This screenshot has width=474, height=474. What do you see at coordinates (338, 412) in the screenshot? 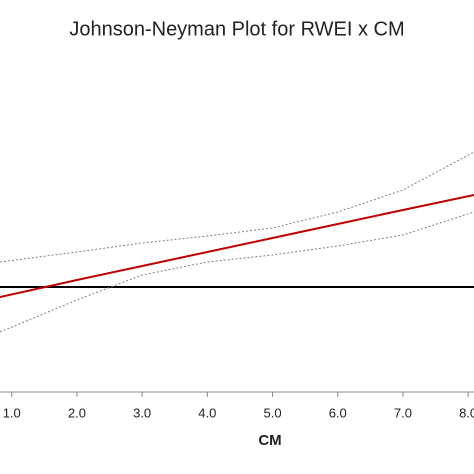
I see `x-tick-label: 6.0` at bounding box center [338, 412].